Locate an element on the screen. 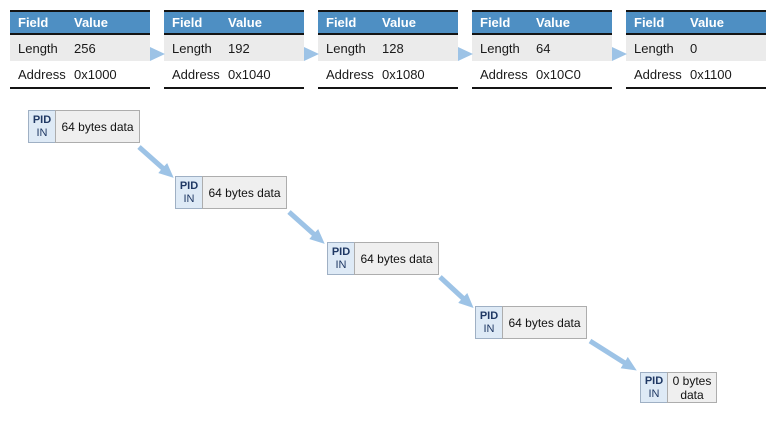 This screenshot has width=768, height=443. descriptor-table-4: Field Value Length 64 Address 0x10C0 is located at coordinates (542, 49).